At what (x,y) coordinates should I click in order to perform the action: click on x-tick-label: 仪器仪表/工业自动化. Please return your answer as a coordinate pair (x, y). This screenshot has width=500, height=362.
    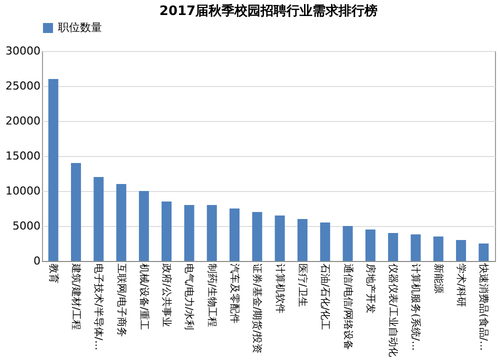
    Looking at the image, I should click on (393, 310).